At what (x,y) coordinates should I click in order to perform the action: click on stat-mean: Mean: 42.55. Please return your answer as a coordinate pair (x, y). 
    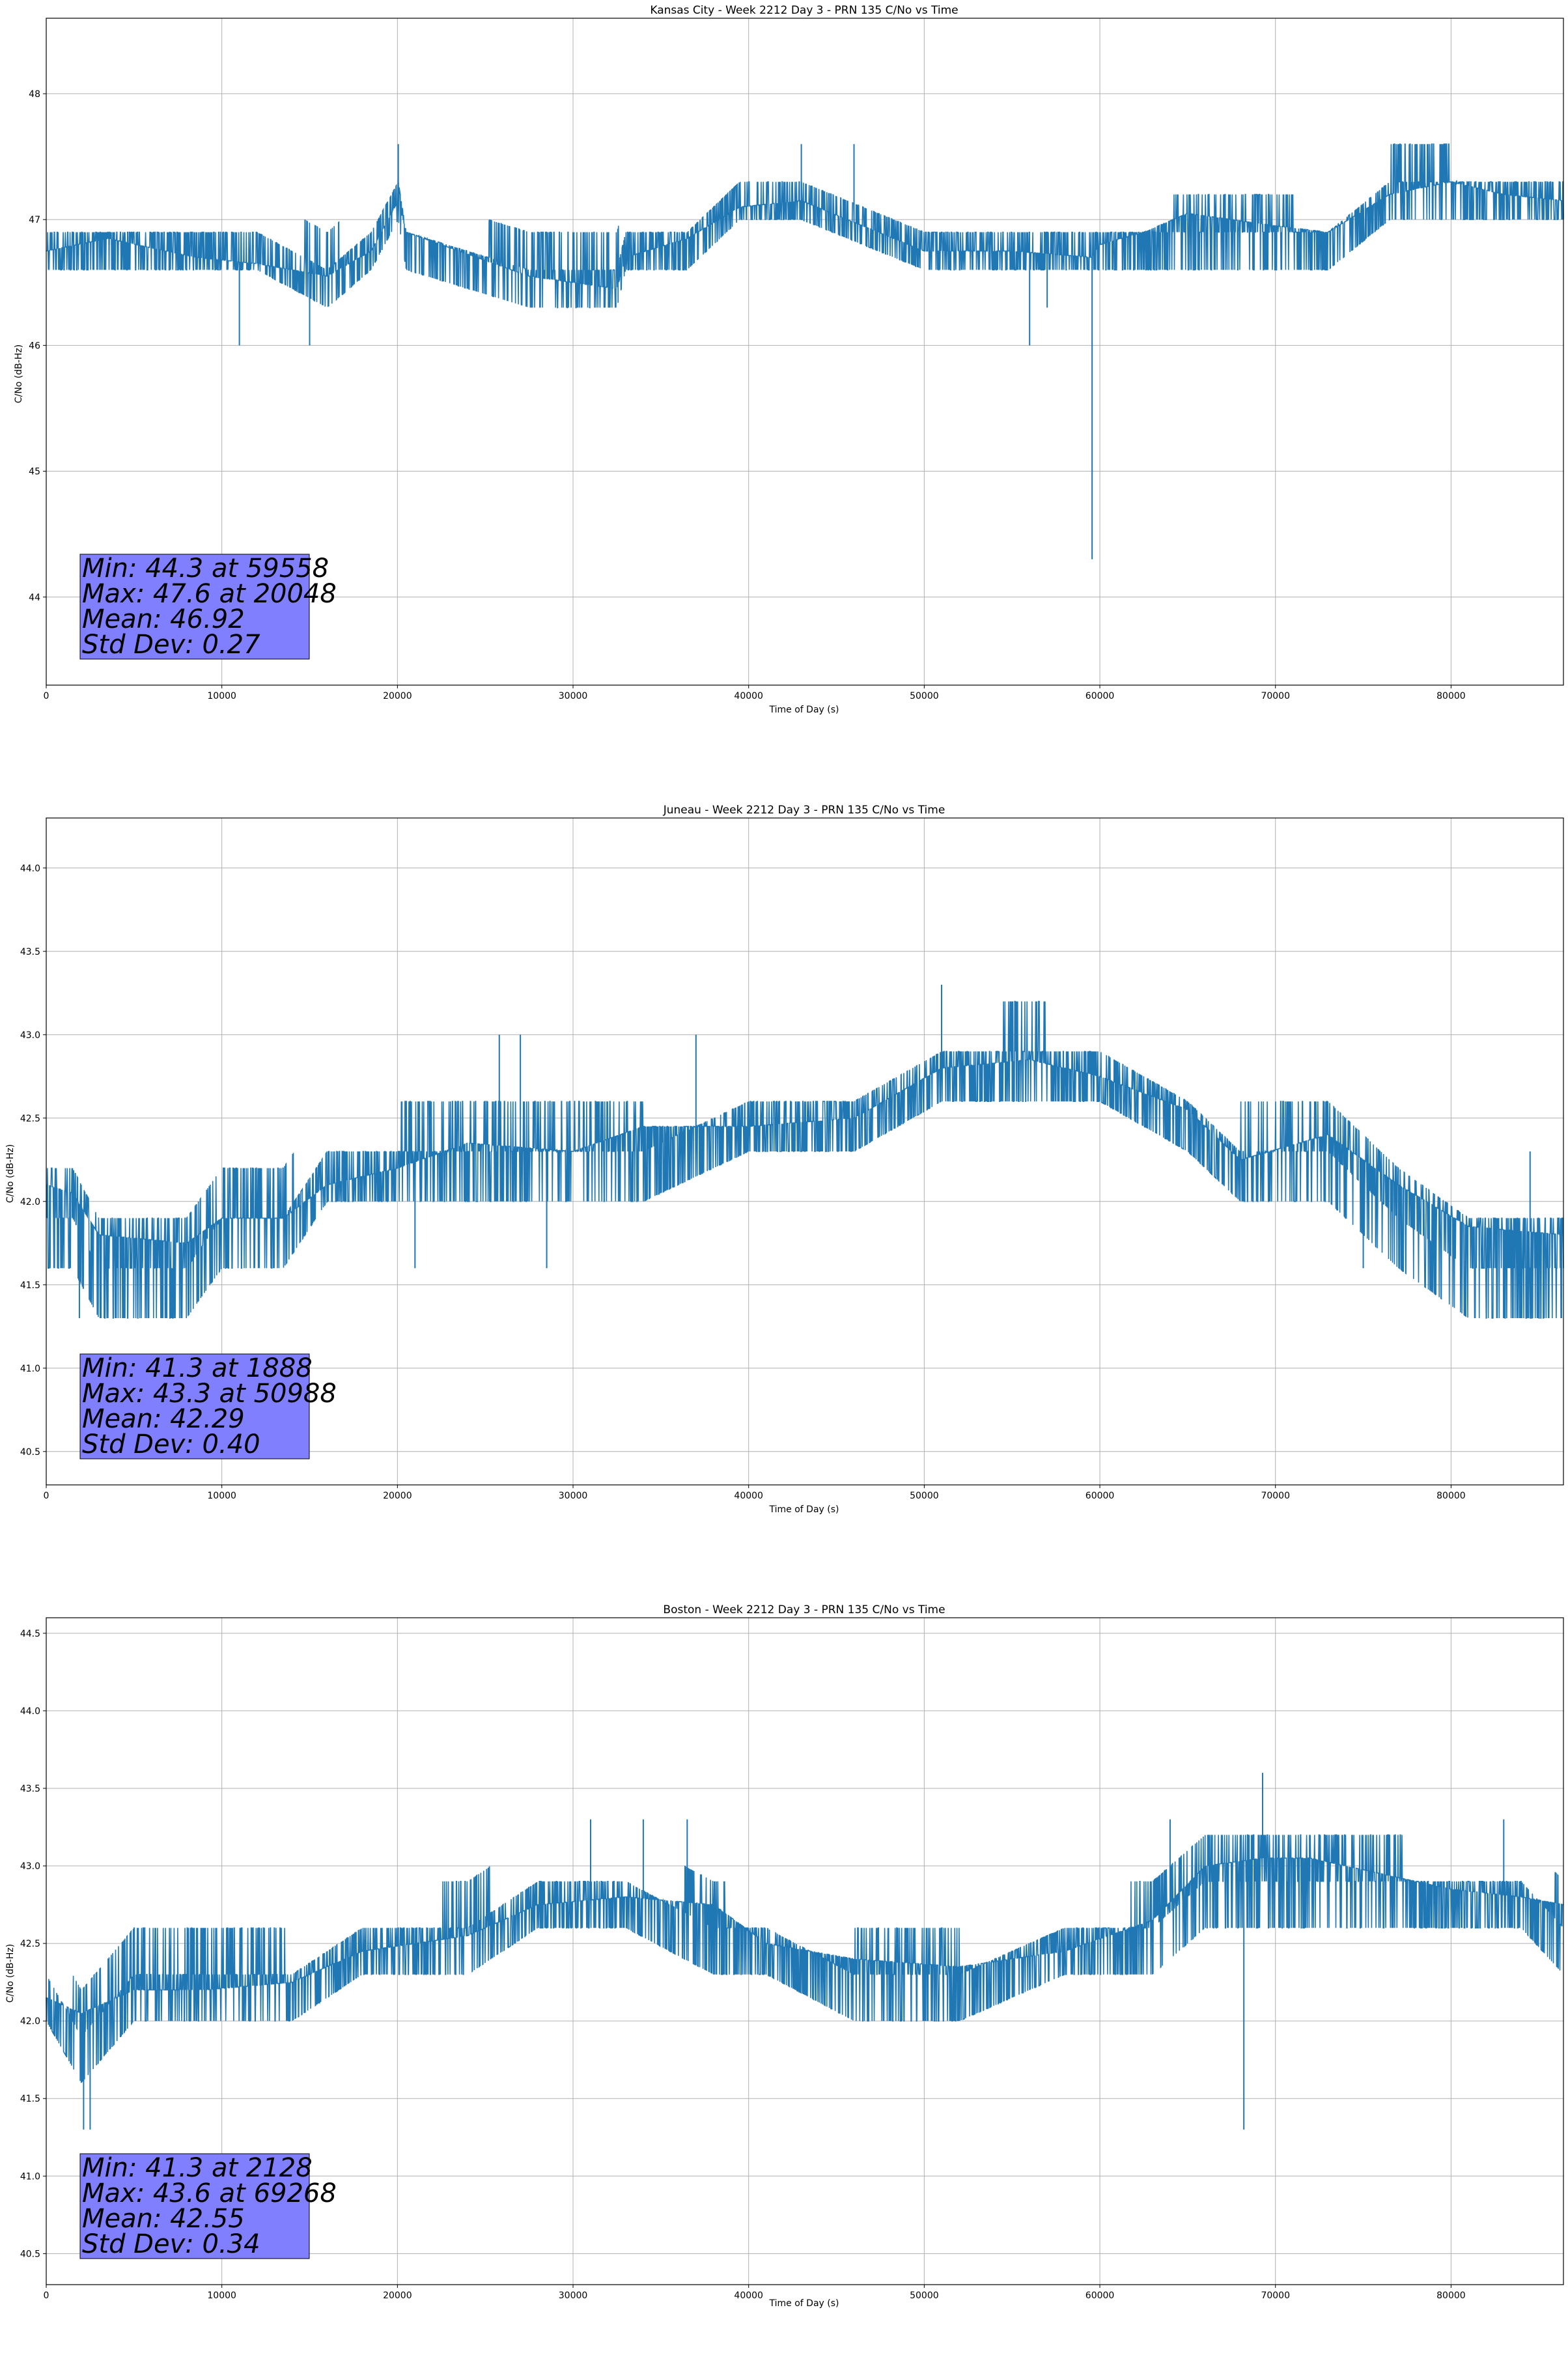
    Looking at the image, I should click on (164, 2219).